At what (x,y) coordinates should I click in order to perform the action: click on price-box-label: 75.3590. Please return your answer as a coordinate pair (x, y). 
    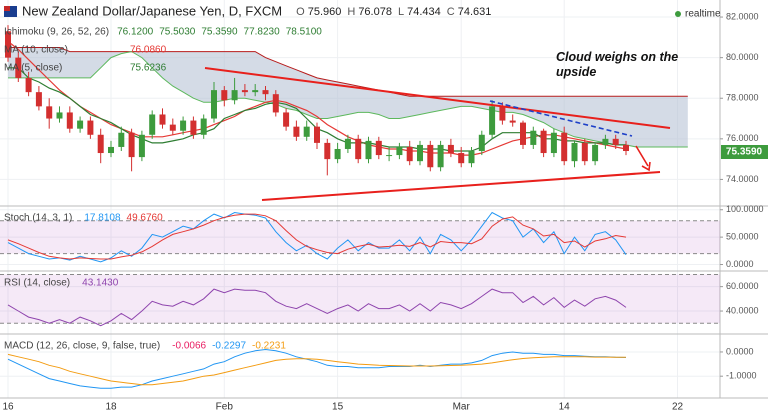
    Looking at the image, I should click on (744, 152).